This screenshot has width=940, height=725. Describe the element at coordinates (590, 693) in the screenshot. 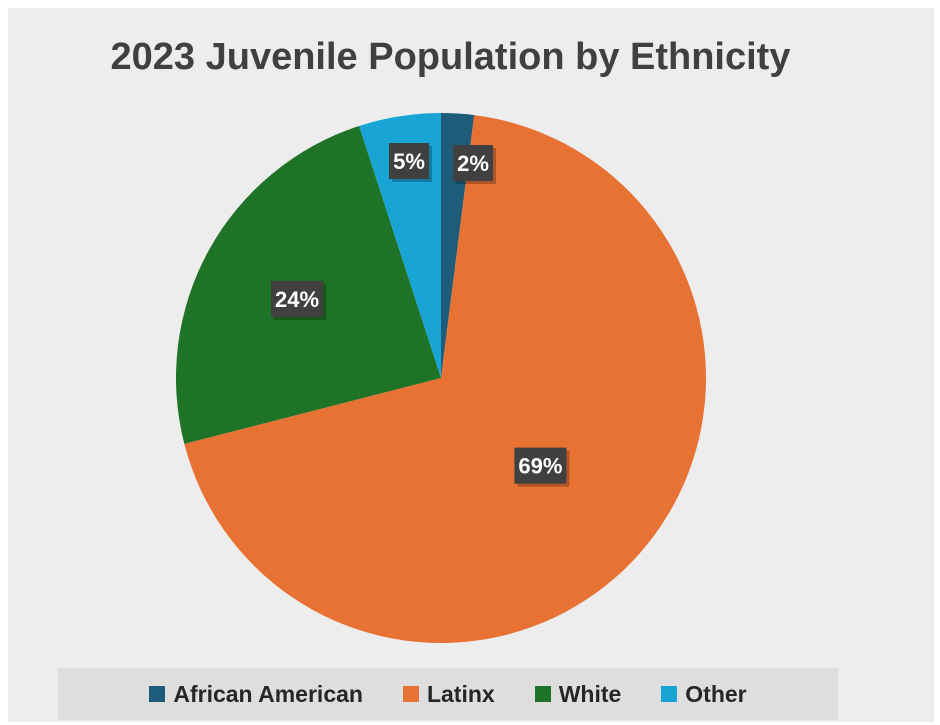

I see `legend-label: White` at that location.